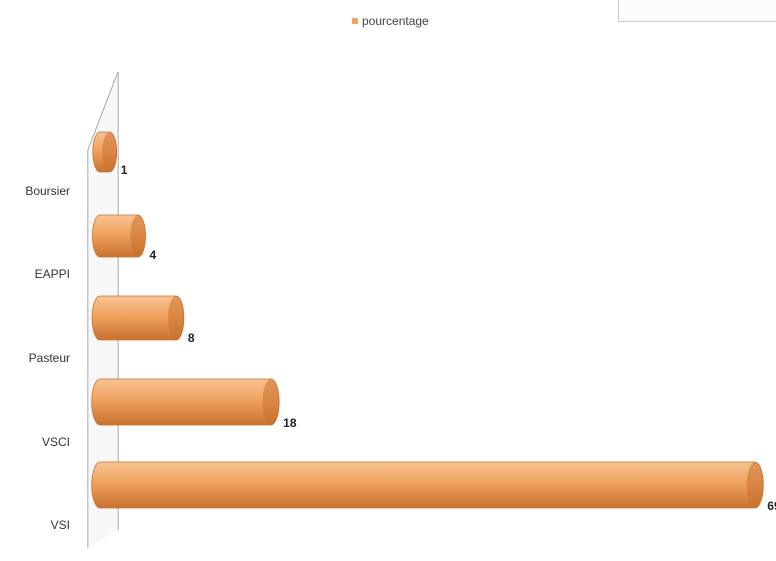  Describe the element at coordinates (56, 442) in the screenshot. I see `category-label: VSCI` at that location.